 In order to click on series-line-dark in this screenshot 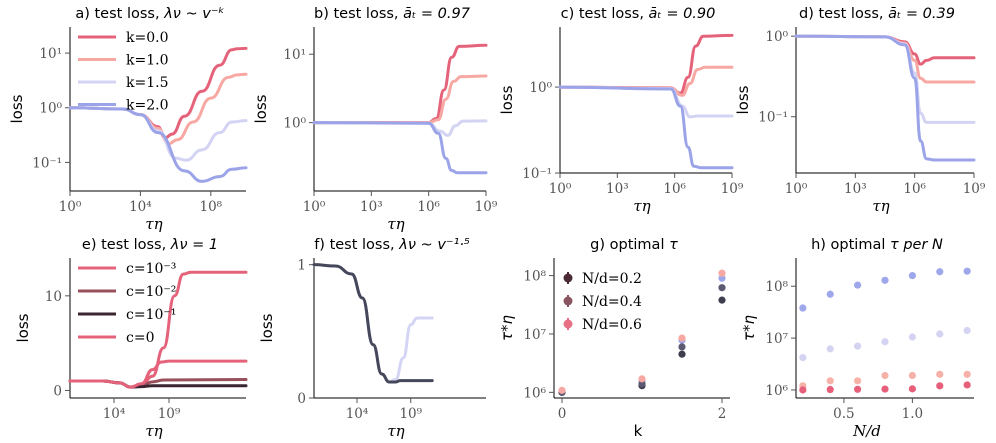, I will do `click(373, 323)`.